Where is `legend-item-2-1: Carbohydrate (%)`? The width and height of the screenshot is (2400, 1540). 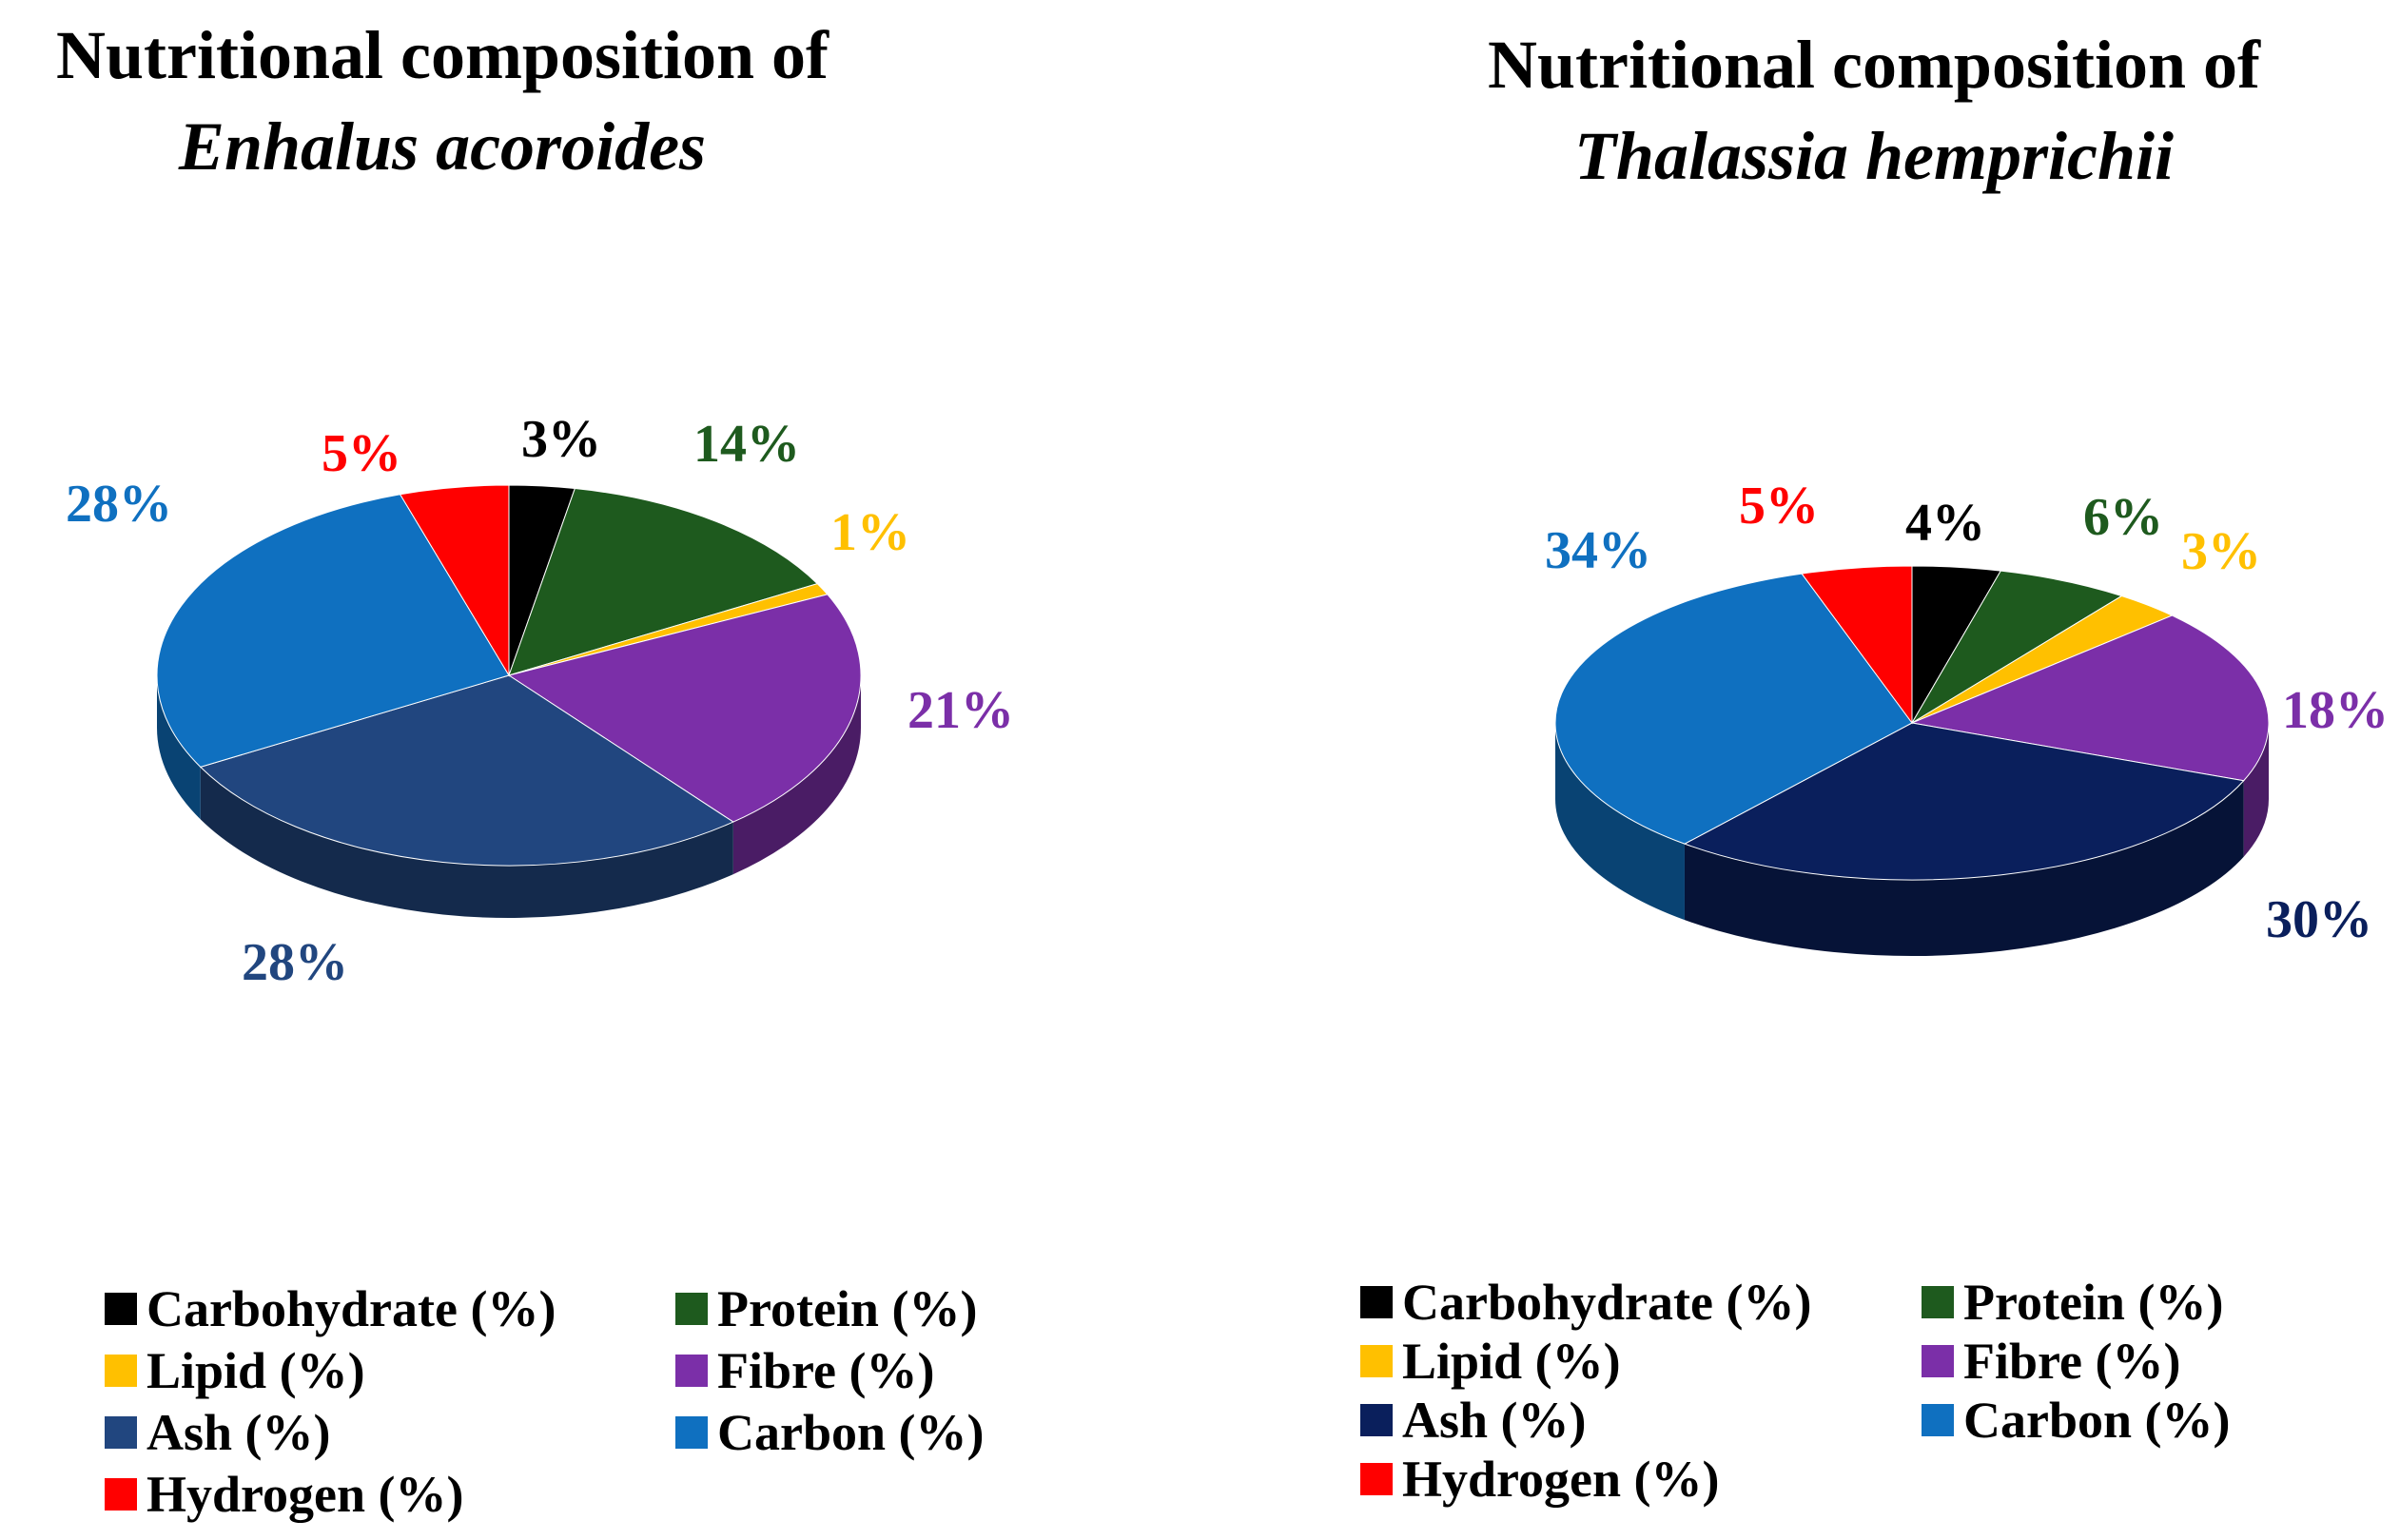 legend-item-2-1: Carbohydrate (%) is located at coordinates (1585, 1303).